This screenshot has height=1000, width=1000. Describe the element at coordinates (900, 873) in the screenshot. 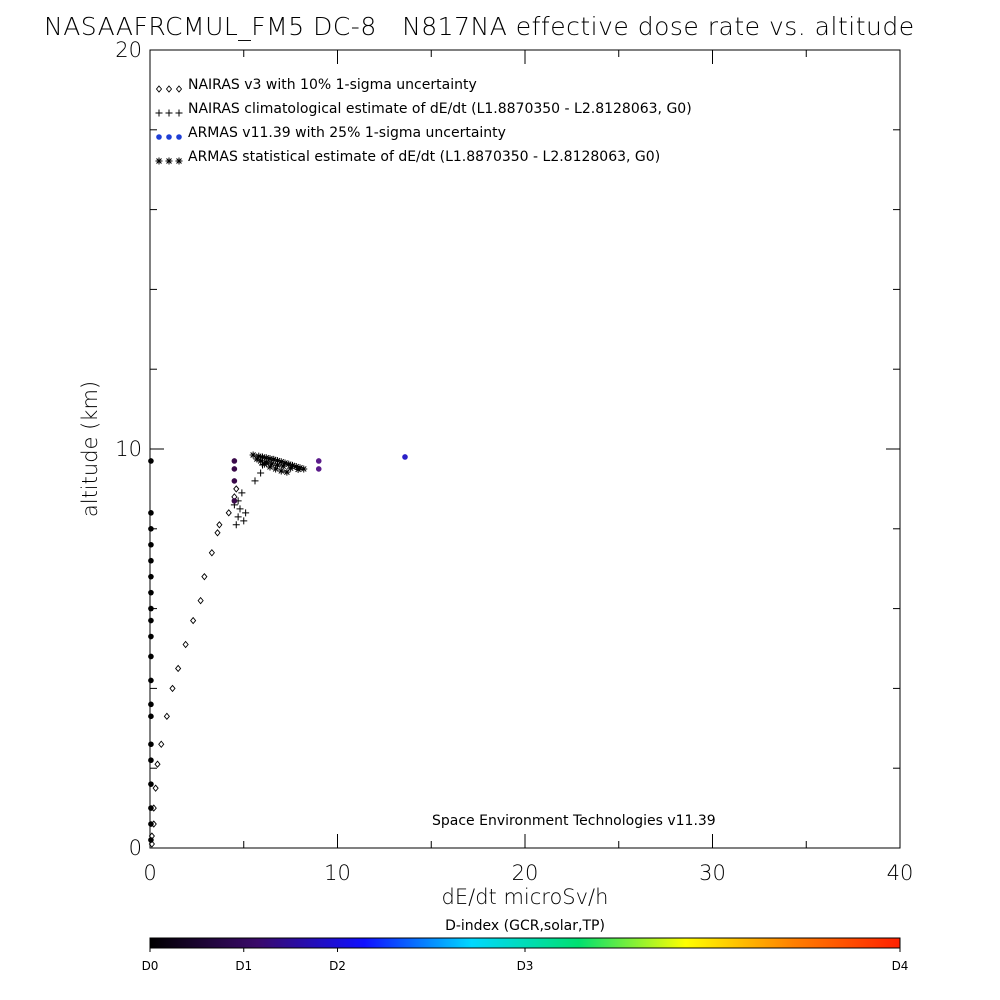

I see `x-tick-label: 40` at that location.